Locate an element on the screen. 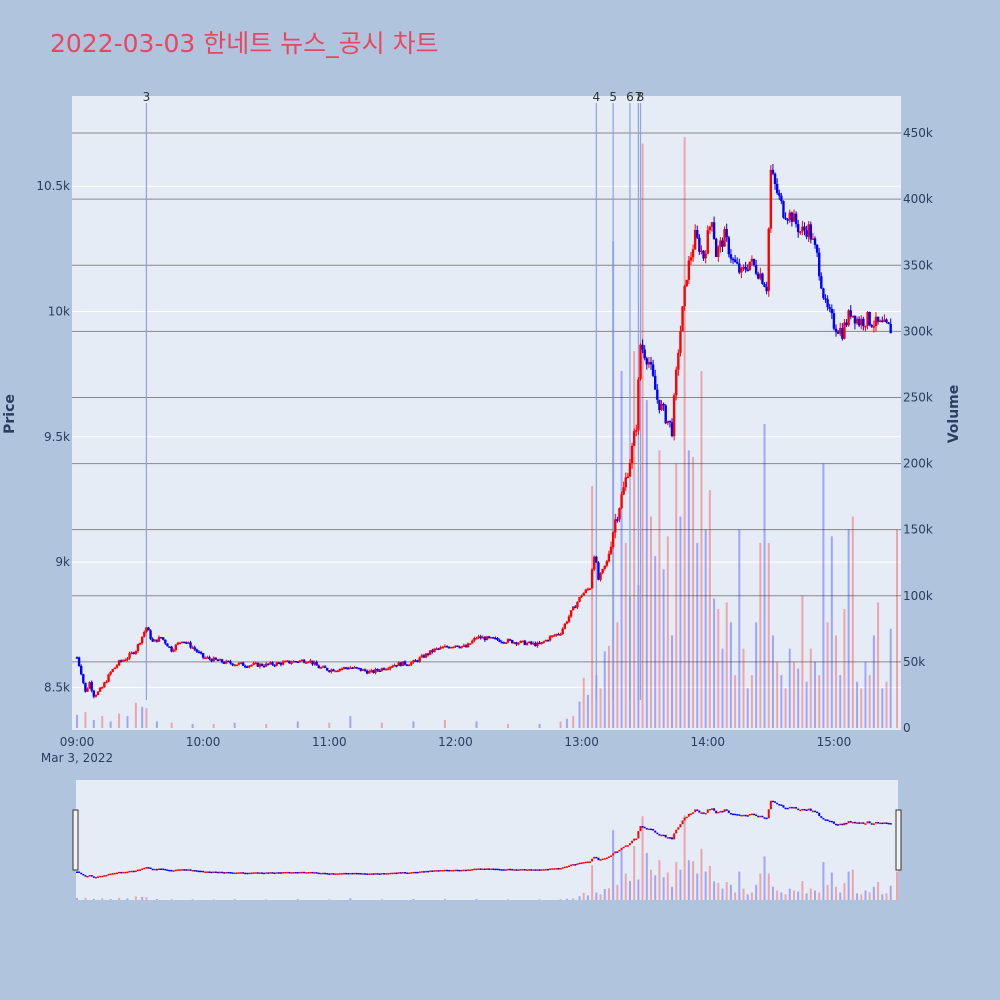 The width and height of the screenshot is (1000, 1000). time-tick-label: 15:00 is located at coordinates (834, 742).